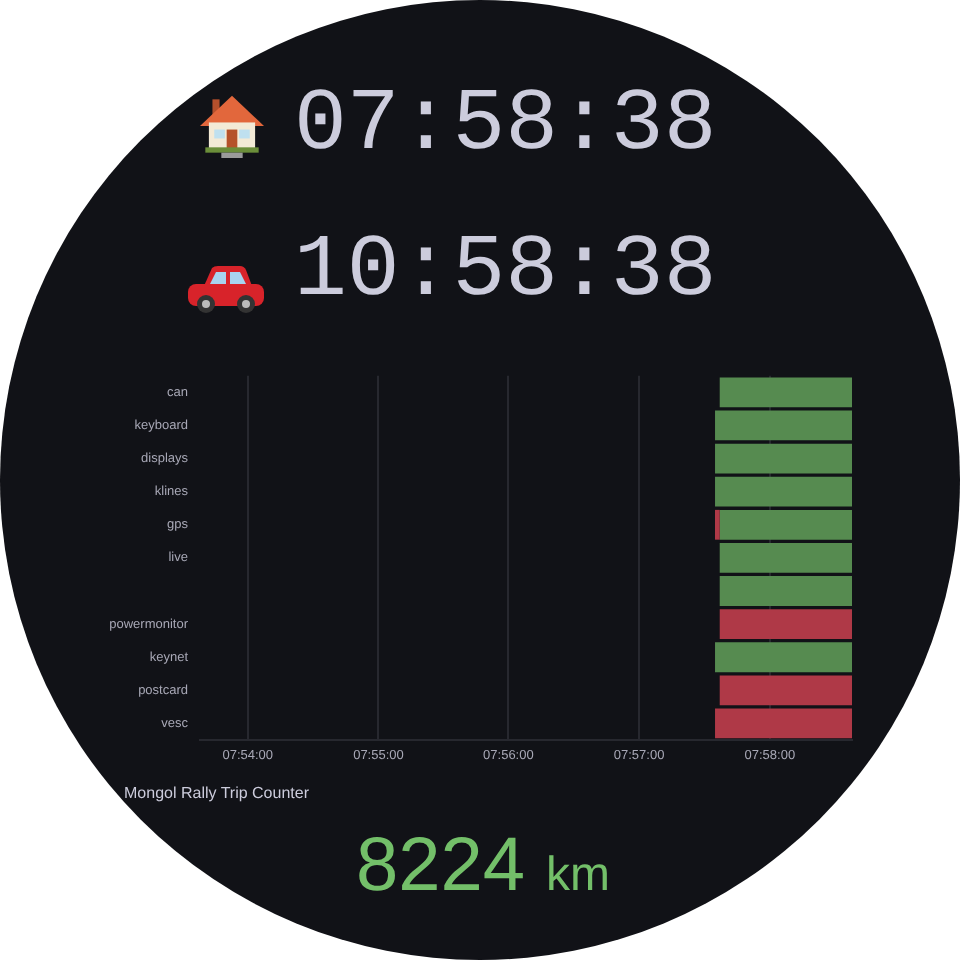  I want to click on text: 07:58:38, so click(505, 126).